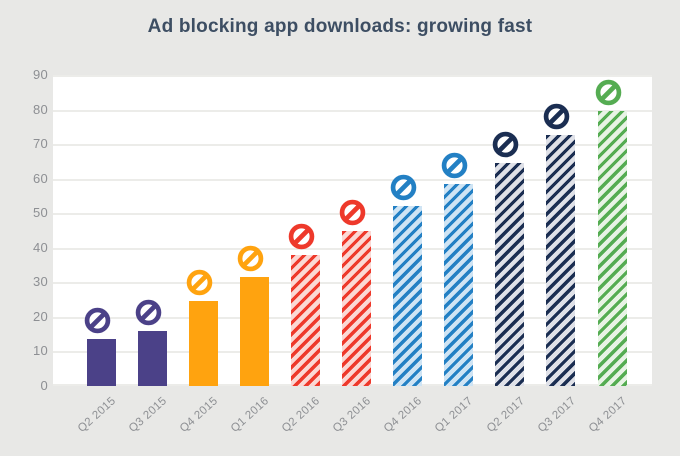 The image size is (680, 456). I want to click on bar-q3-2017, so click(561, 260).